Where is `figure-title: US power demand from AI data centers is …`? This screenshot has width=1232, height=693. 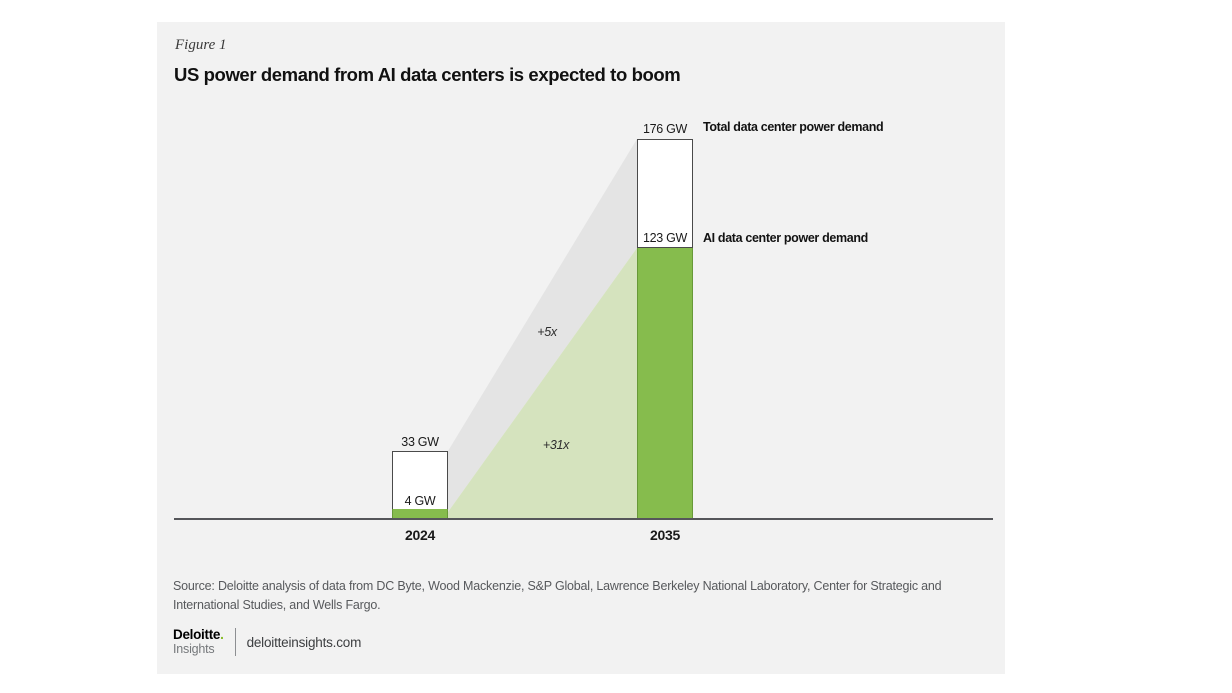
figure-title: US power demand from AI data centers is … is located at coordinates (427, 74).